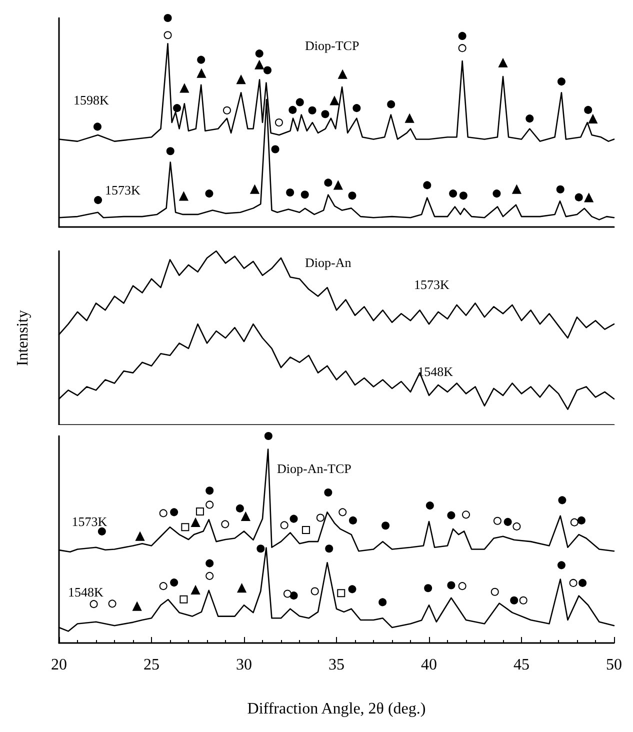  I want to click on x-tick-label: 45, so click(522, 665).